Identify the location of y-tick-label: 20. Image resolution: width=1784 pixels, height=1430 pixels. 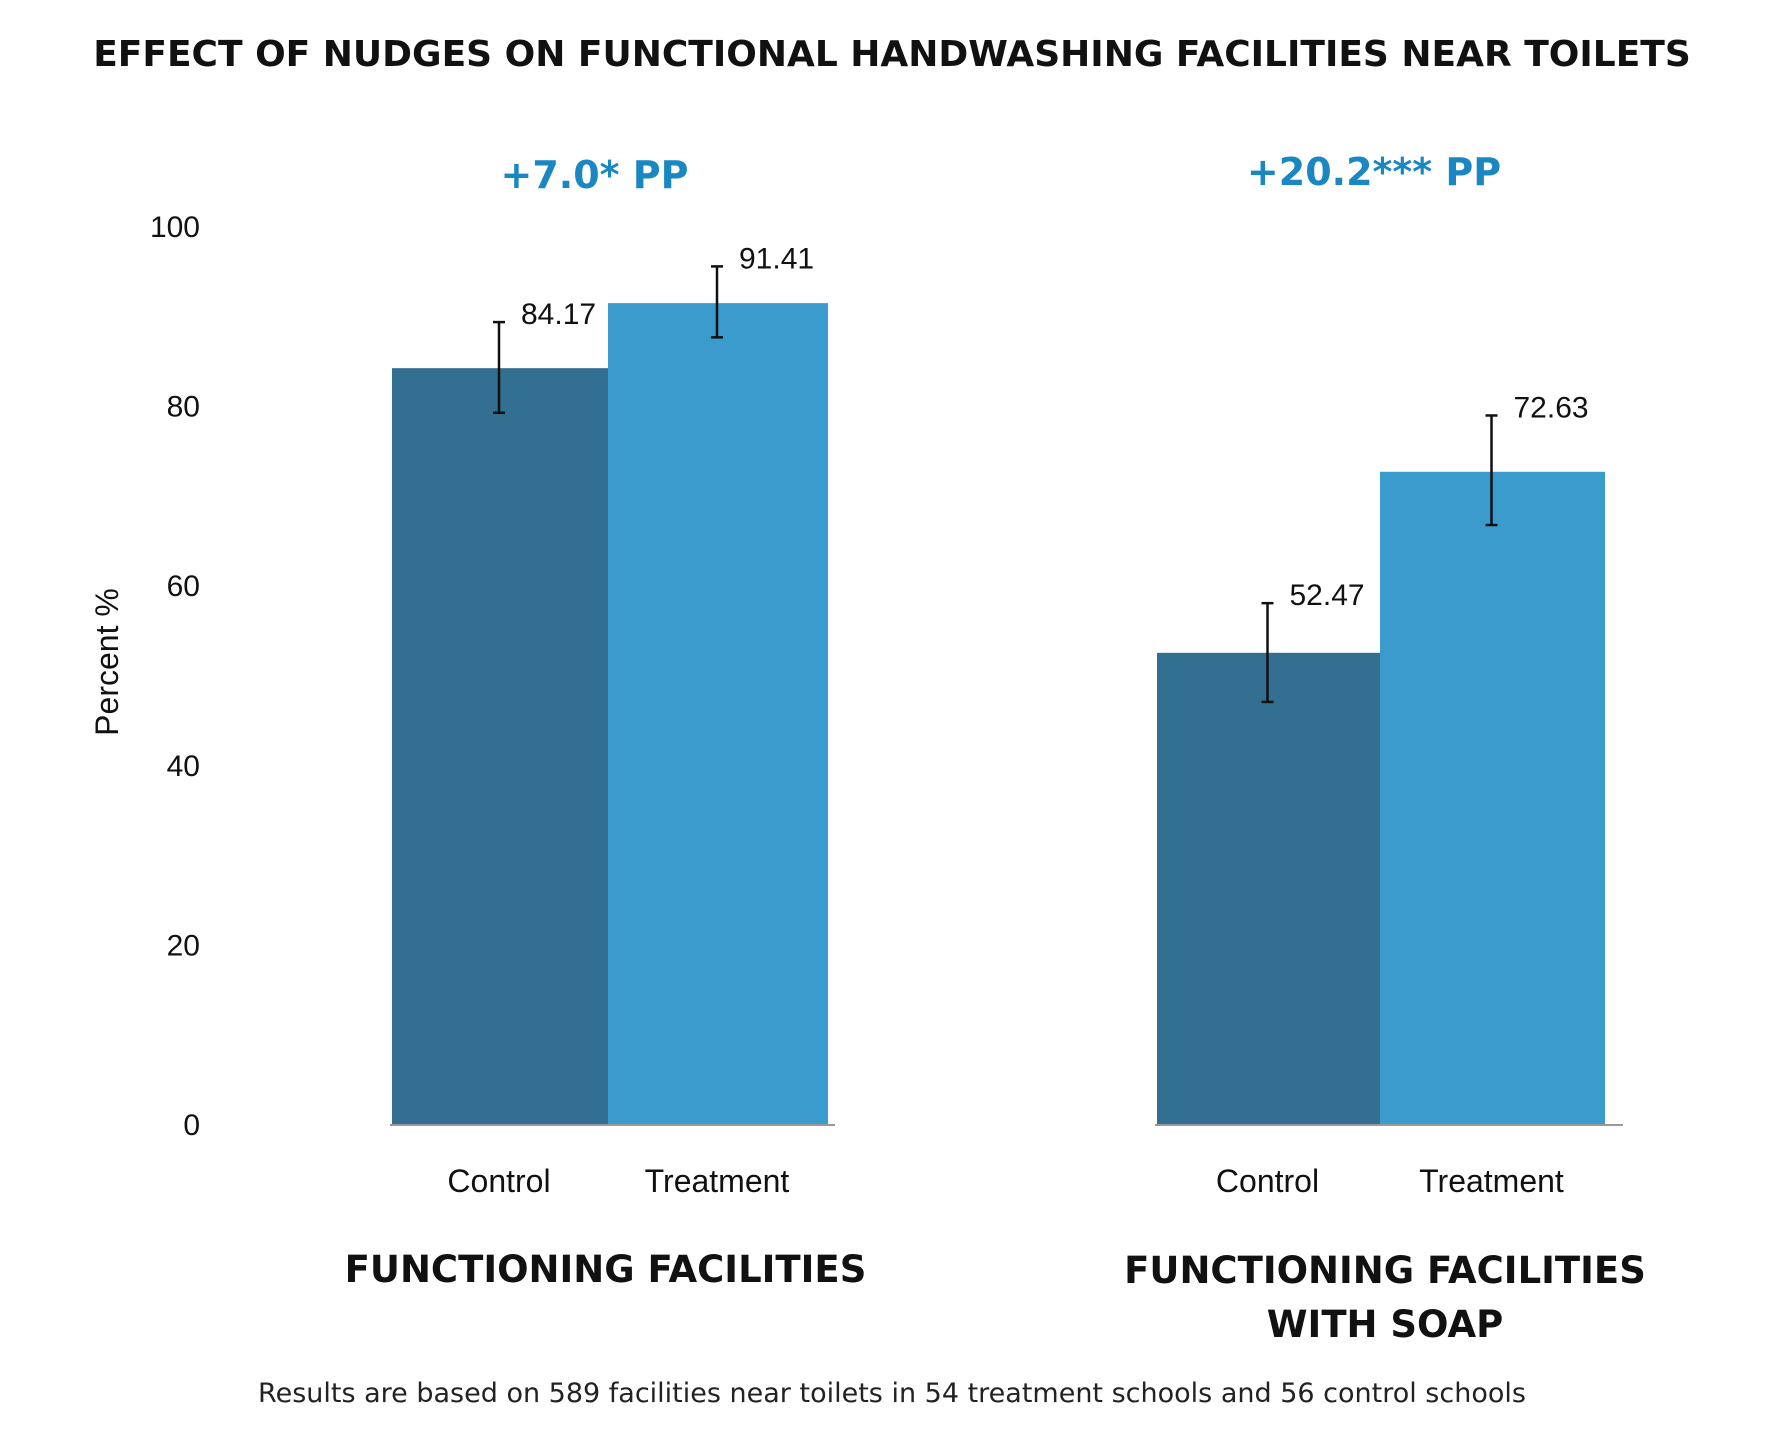
(183, 945).